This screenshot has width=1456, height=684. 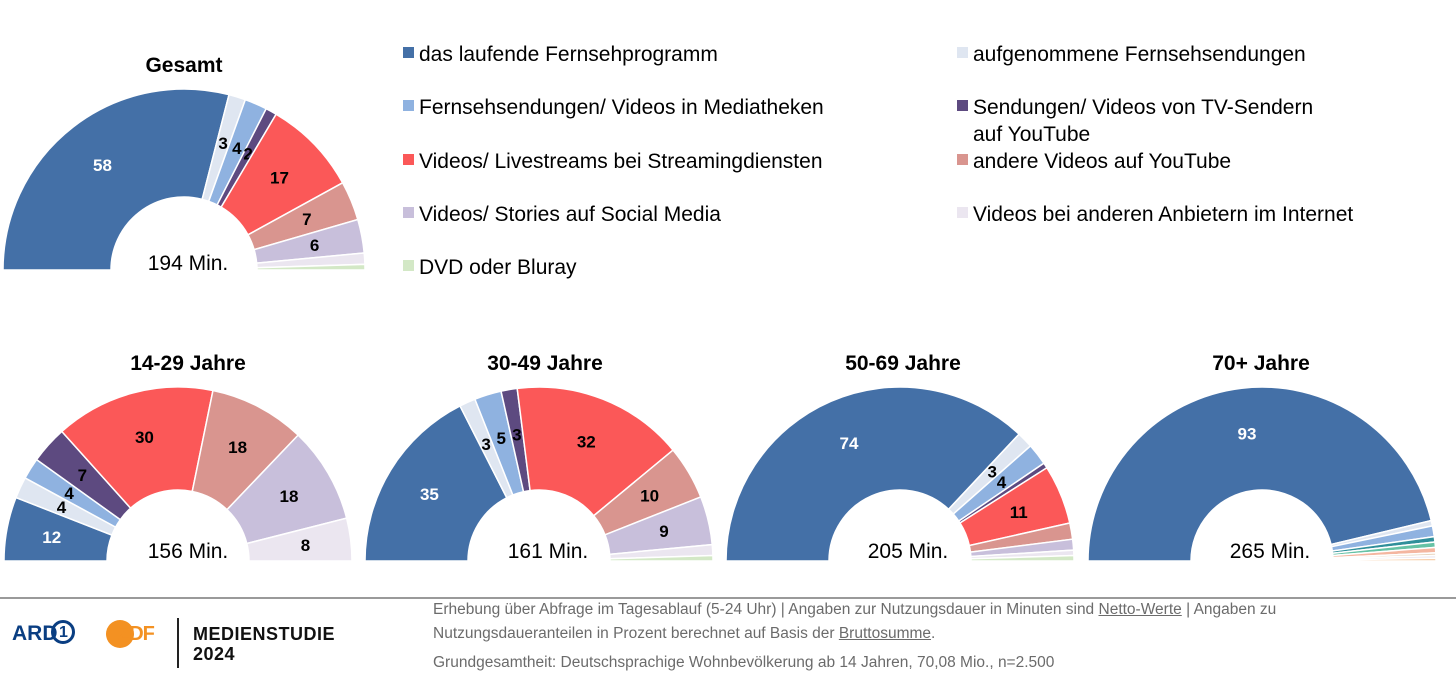 I want to click on data-label-14-29-1: 4, so click(x=62, y=507).